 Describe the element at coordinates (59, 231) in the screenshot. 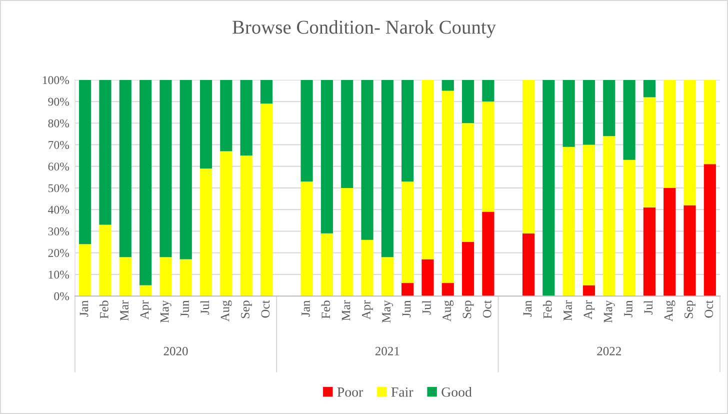

I see `y-tick-label: 30%` at that location.